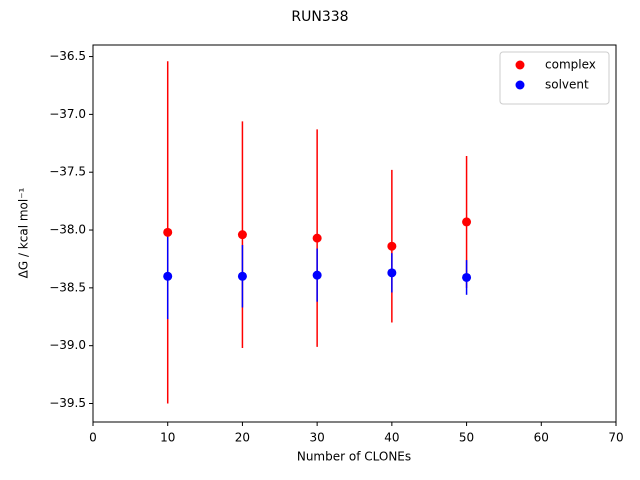  Describe the element at coordinates (354, 457) in the screenshot. I see `x-axis-label: Number of CLONEs` at that location.